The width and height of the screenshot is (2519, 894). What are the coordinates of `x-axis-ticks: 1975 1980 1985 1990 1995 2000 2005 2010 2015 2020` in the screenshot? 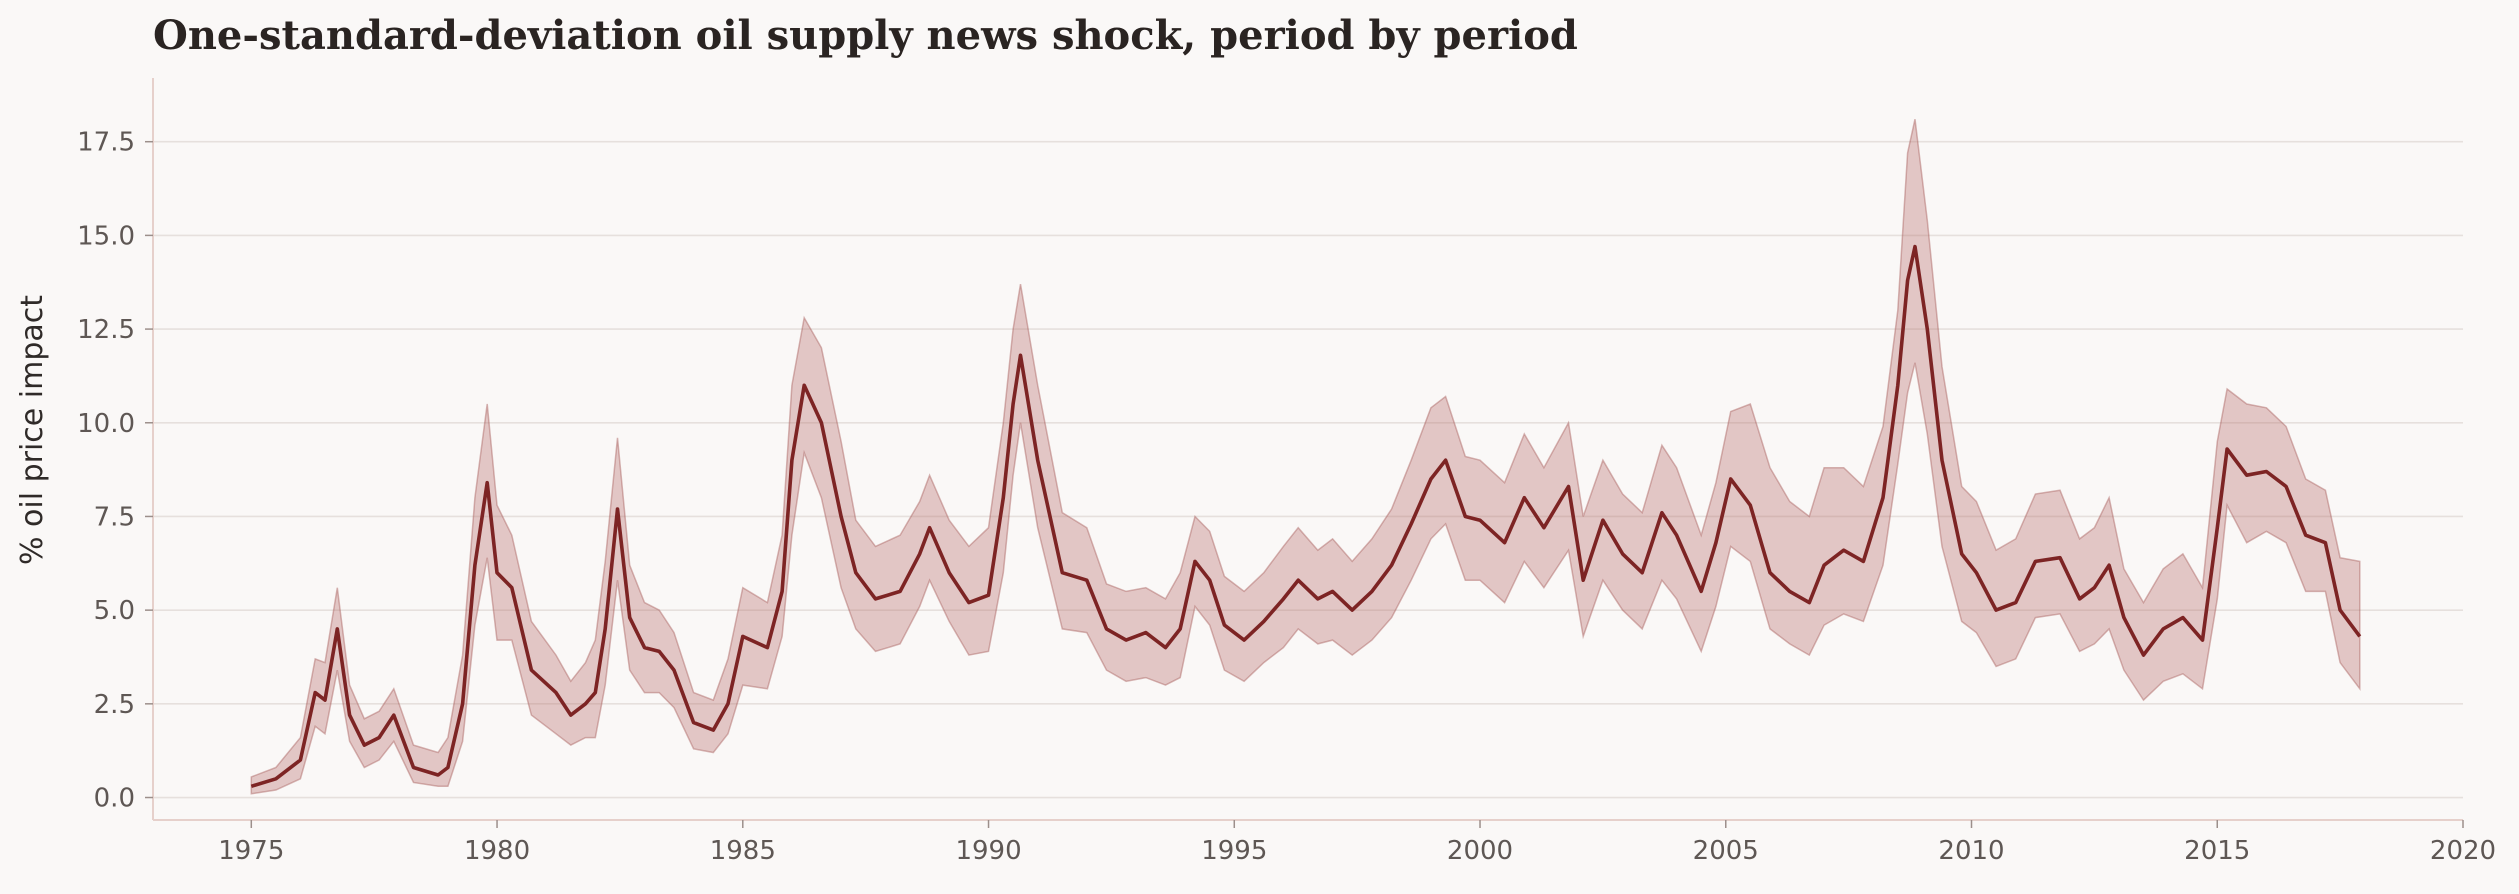 It's located at (1357, 843).